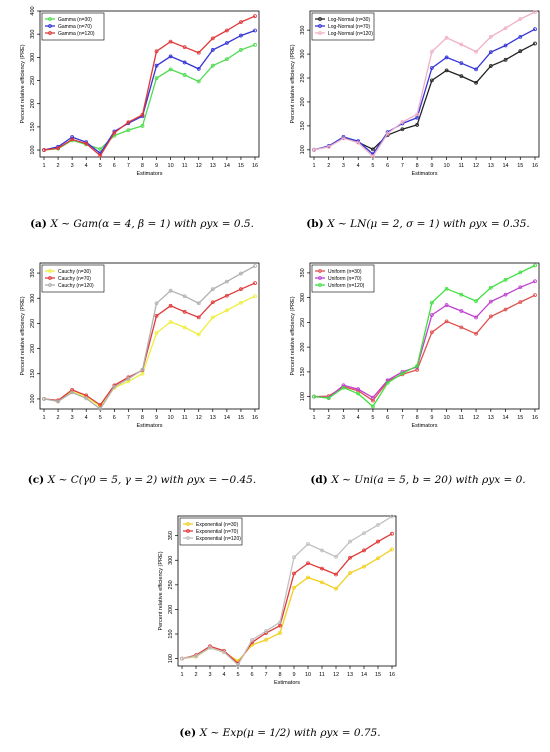  What do you see at coordinates (425, 174) in the screenshot?
I see `x-axis-label: Estimators` at bounding box center [425, 174].